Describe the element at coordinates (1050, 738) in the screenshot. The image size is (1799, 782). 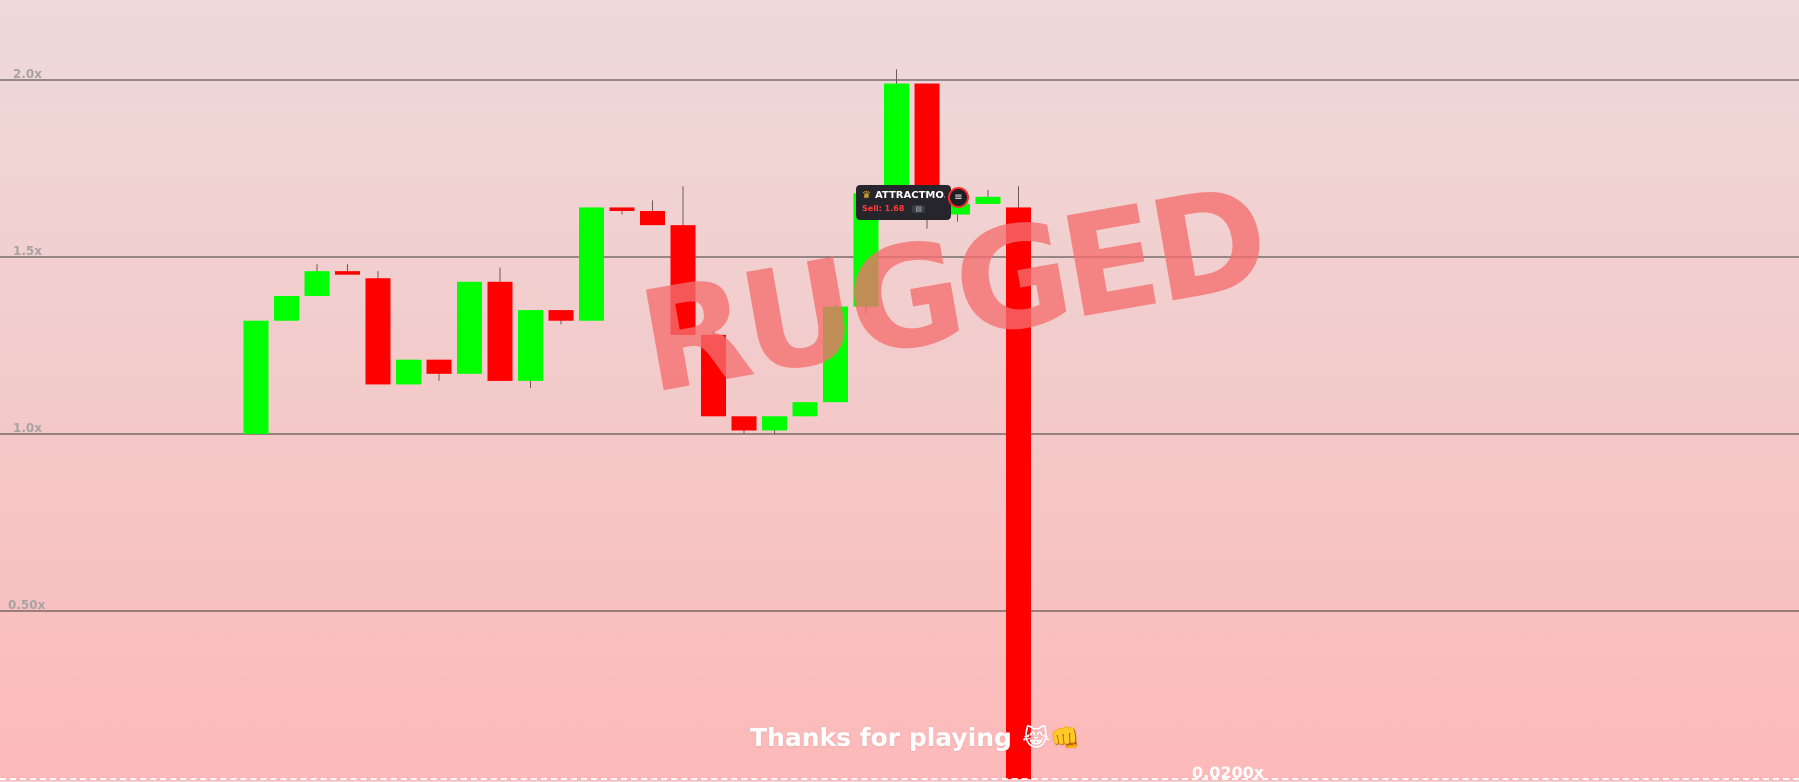
I see `thanks-emoji: 😹👊` at that location.